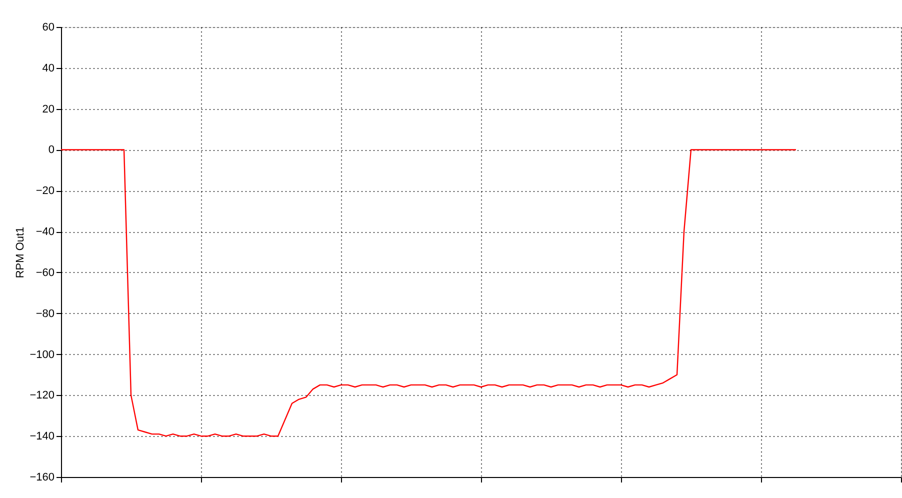 The image size is (902, 498). What do you see at coordinates (48, 109) in the screenshot?
I see `y-tick-label: 20` at bounding box center [48, 109].